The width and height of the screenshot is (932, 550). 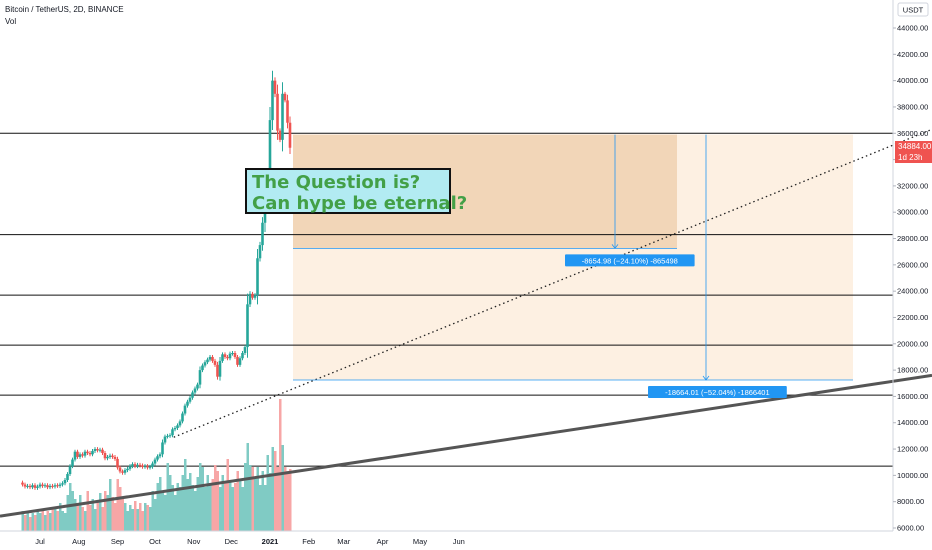 I want to click on volume-indicator-label: Vol, so click(x=11, y=21).